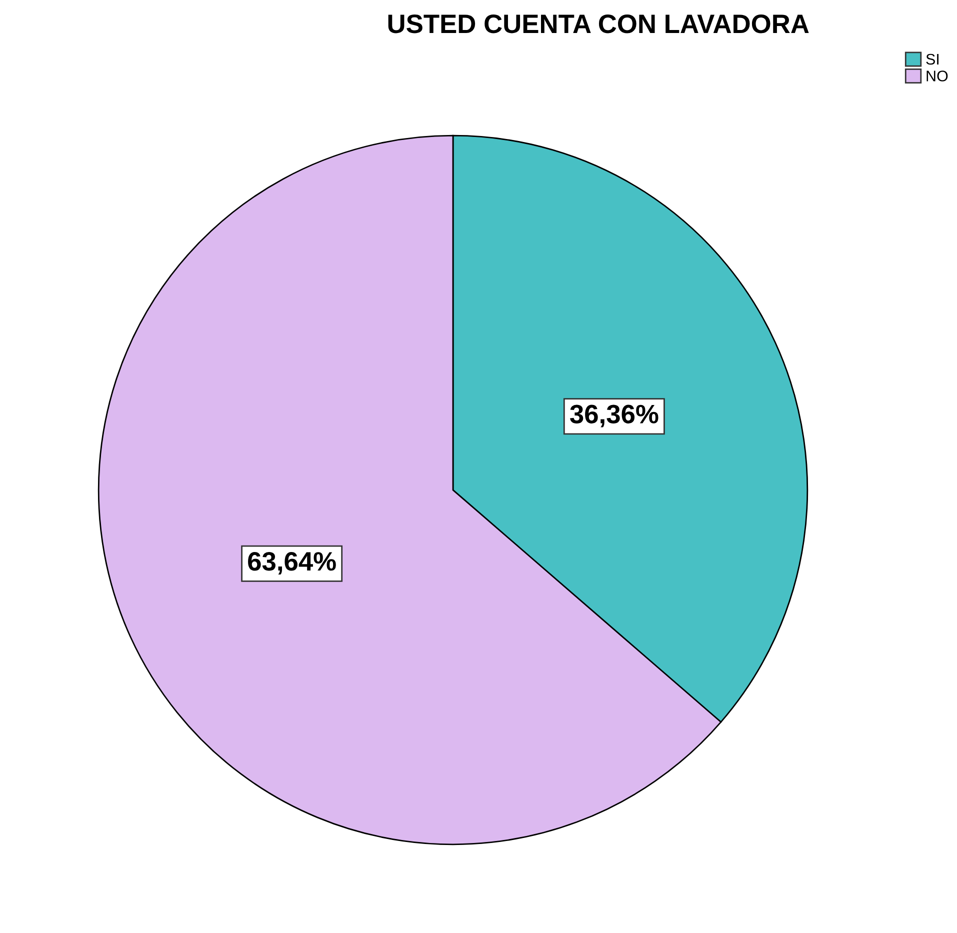 This screenshot has height=933, width=957. What do you see at coordinates (932, 59) in the screenshot?
I see `legend-label: SI` at bounding box center [932, 59].